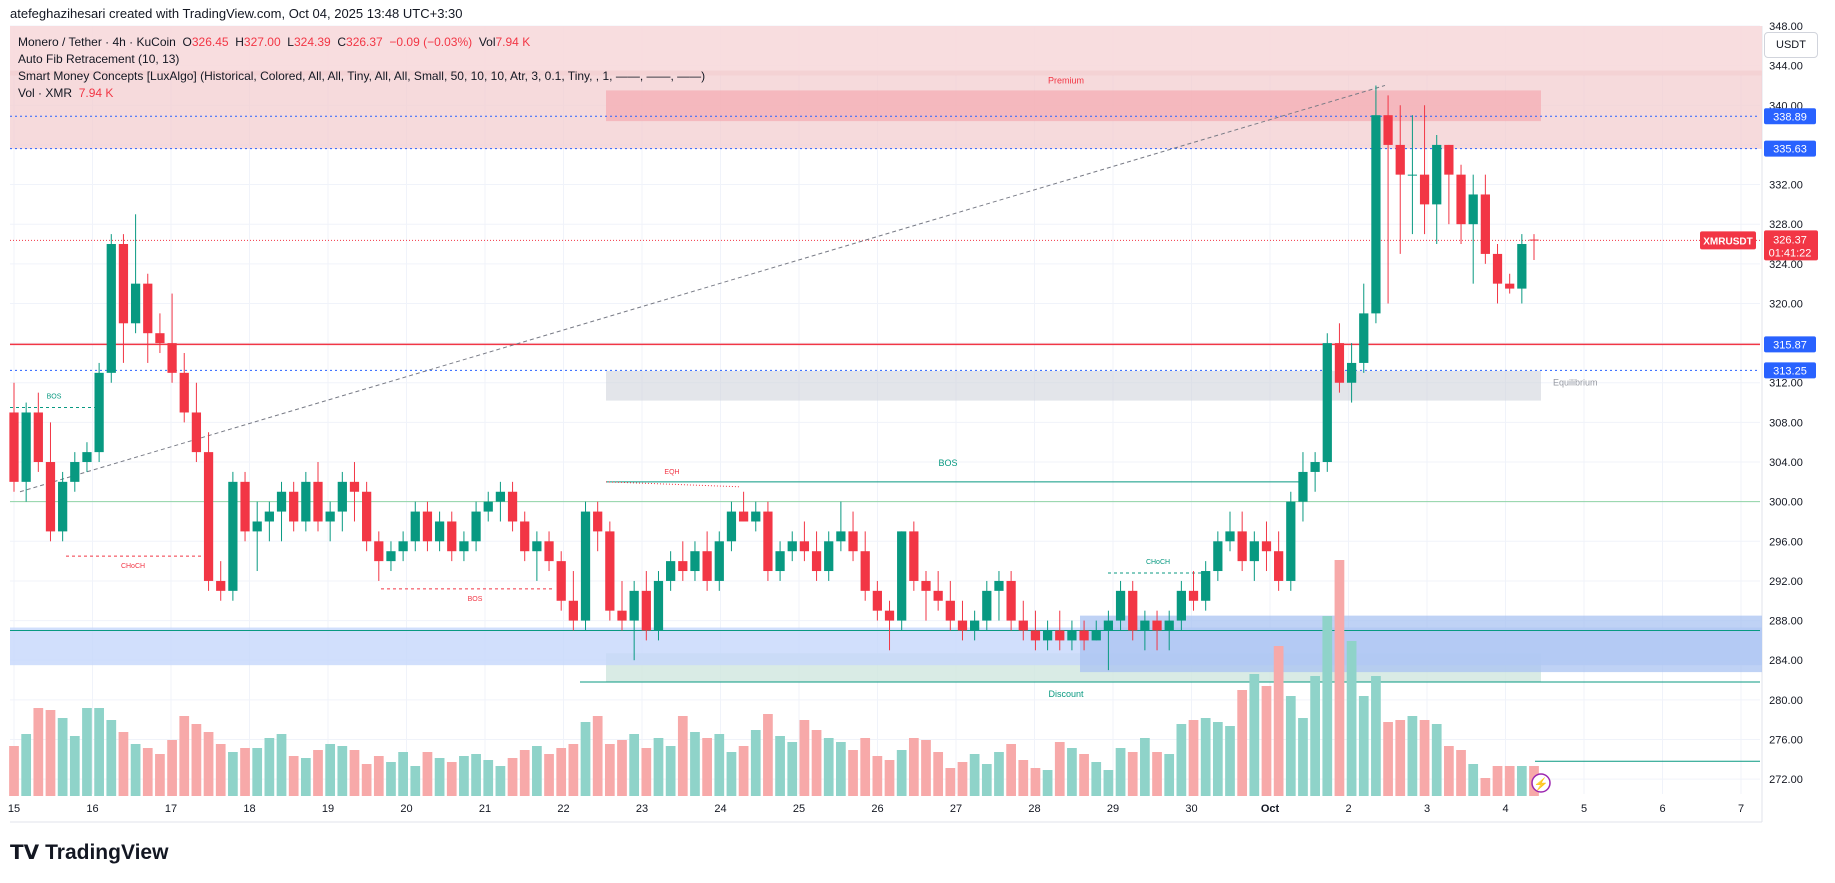 The image size is (1835, 883). What do you see at coordinates (1421, 644) in the screenshot?
I see `order-block` at bounding box center [1421, 644].